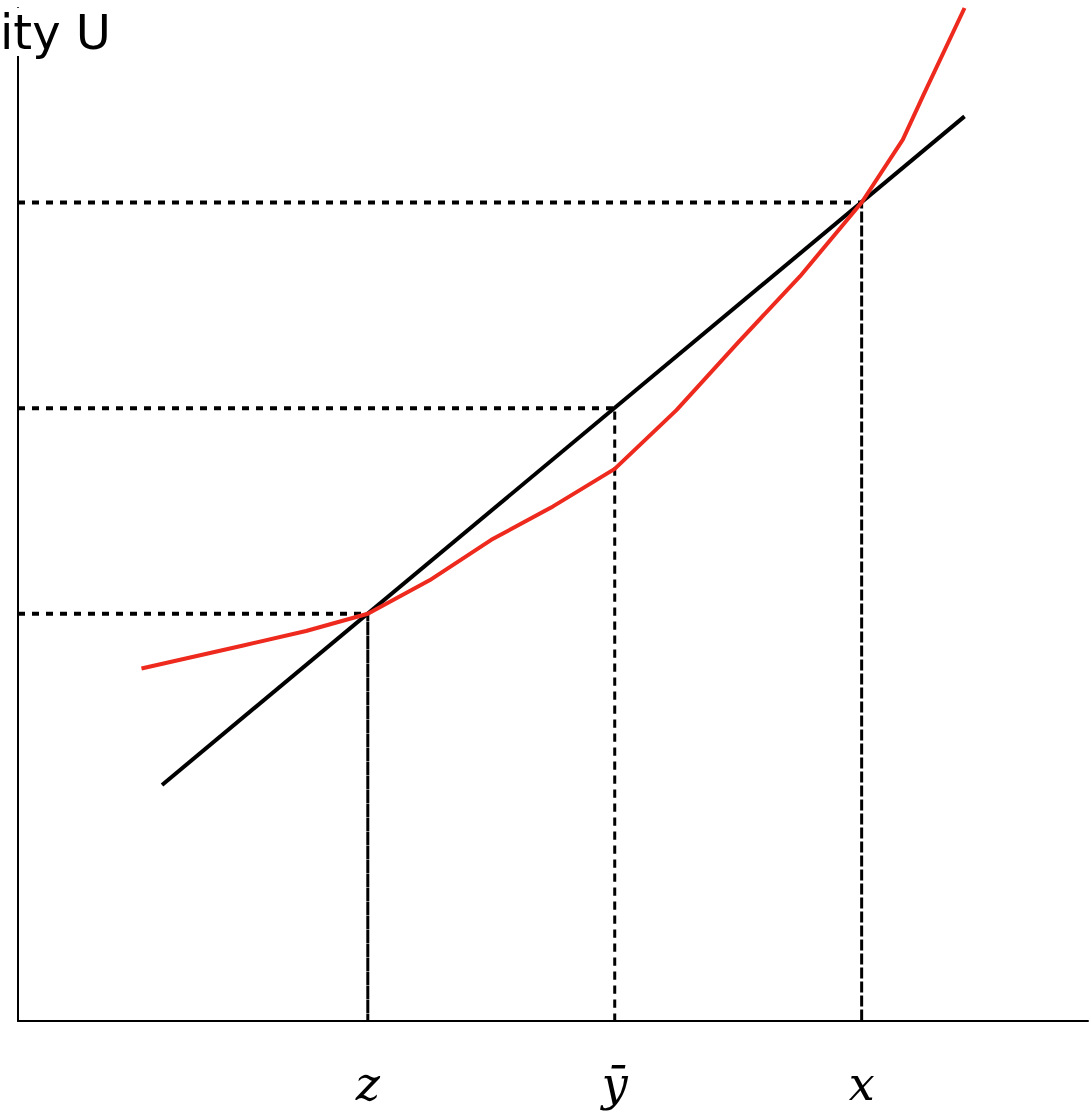 The width and height of the screenshot is (1091, 1117). I want to click on x-tick-label: z, so click(367, 1084).